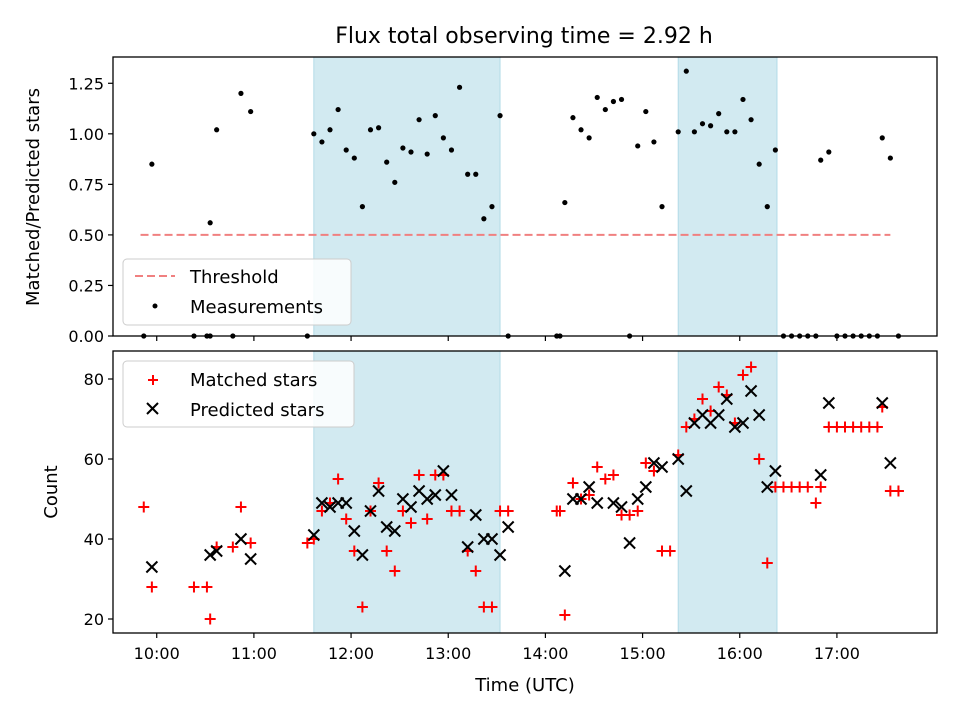  I want to click on legend-measurements-label: Measurements, so click(256, 307).